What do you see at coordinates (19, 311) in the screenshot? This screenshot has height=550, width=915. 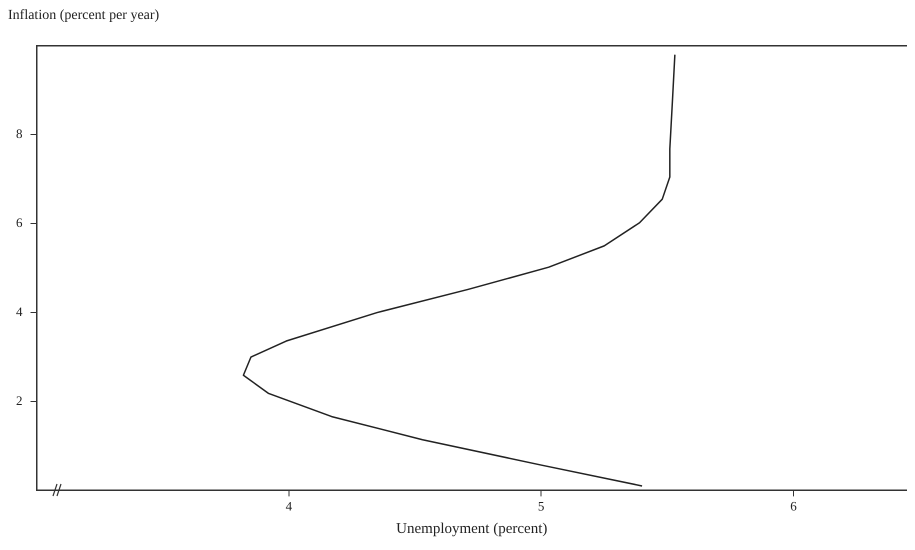 I see `y-tick-label: 4` at bounding box center [19, 311].